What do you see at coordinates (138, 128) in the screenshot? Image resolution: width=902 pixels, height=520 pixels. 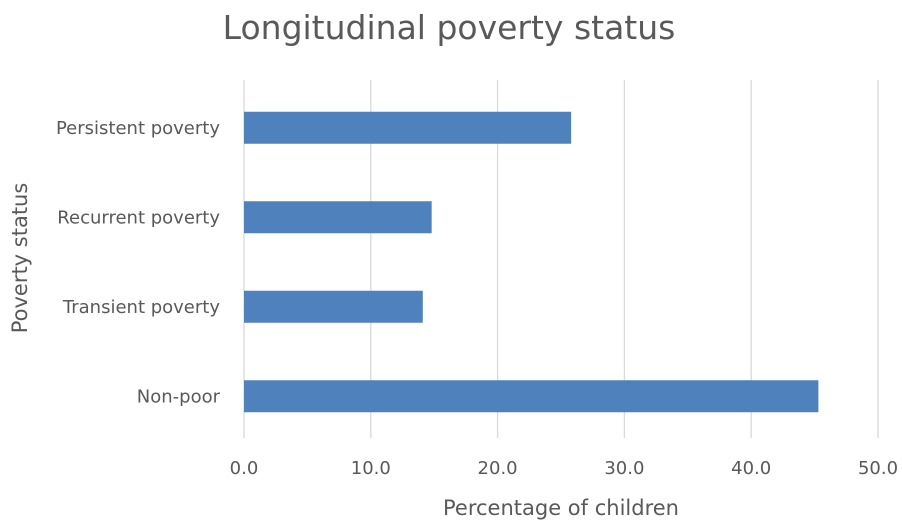 I see `category-label: Persistent poverty` at bounding box center [138, 128].